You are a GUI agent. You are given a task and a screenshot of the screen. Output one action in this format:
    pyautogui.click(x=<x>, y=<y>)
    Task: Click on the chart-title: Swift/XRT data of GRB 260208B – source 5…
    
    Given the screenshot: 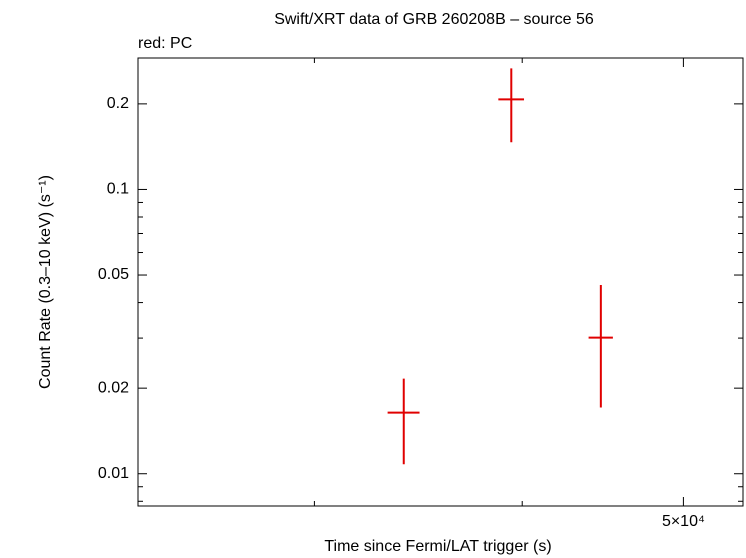 What is the action you would take?
    pyautogui.click(x=434, y=19)
    